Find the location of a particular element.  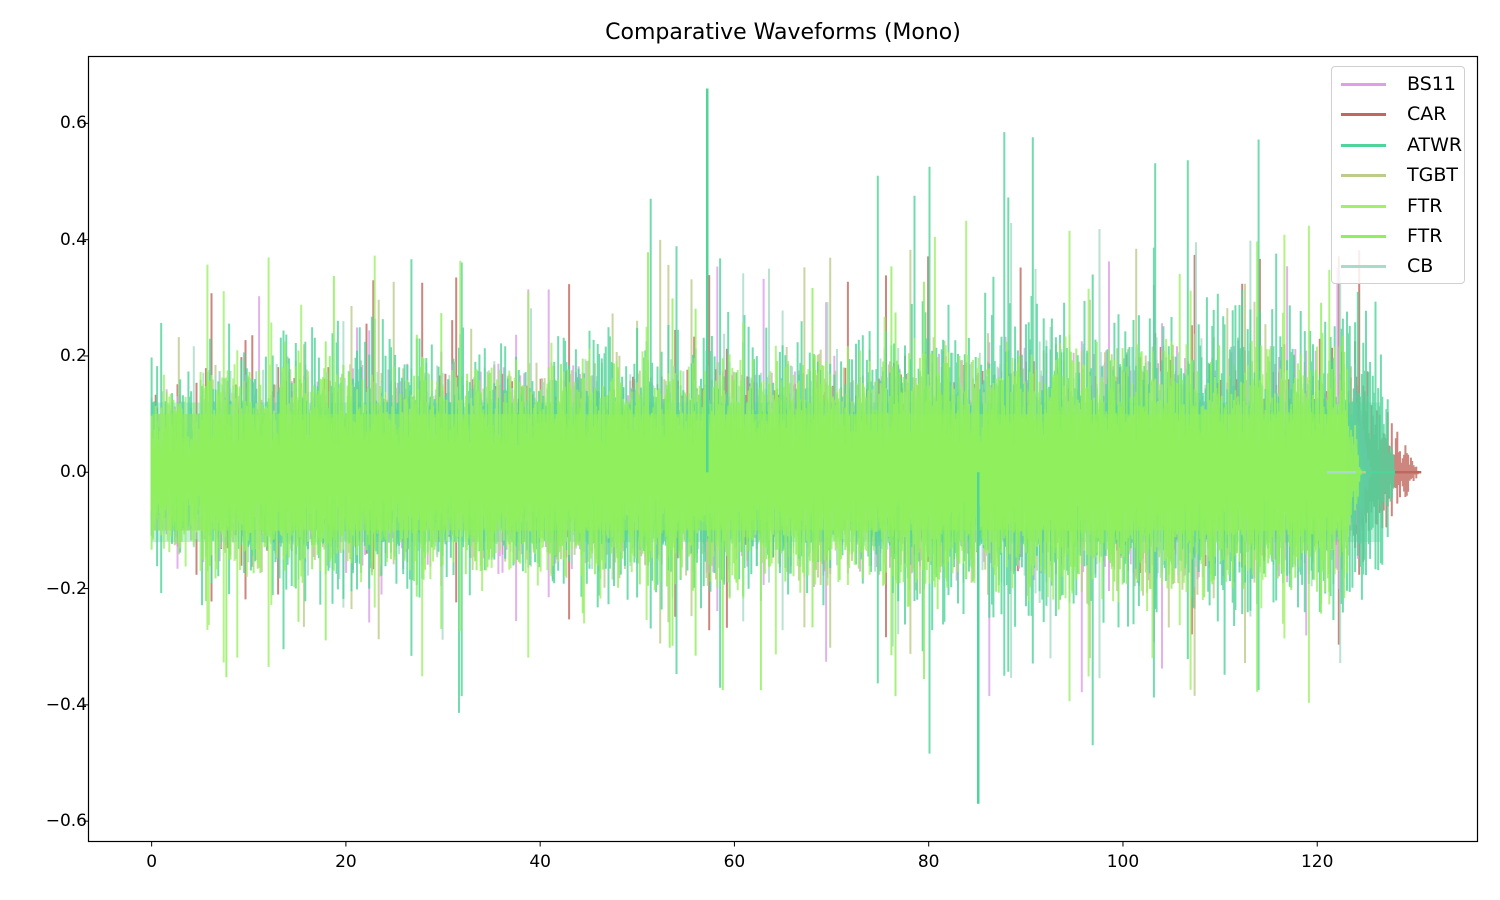

legend-item-bs11: BS11 is located at coordinates (1394, 84).